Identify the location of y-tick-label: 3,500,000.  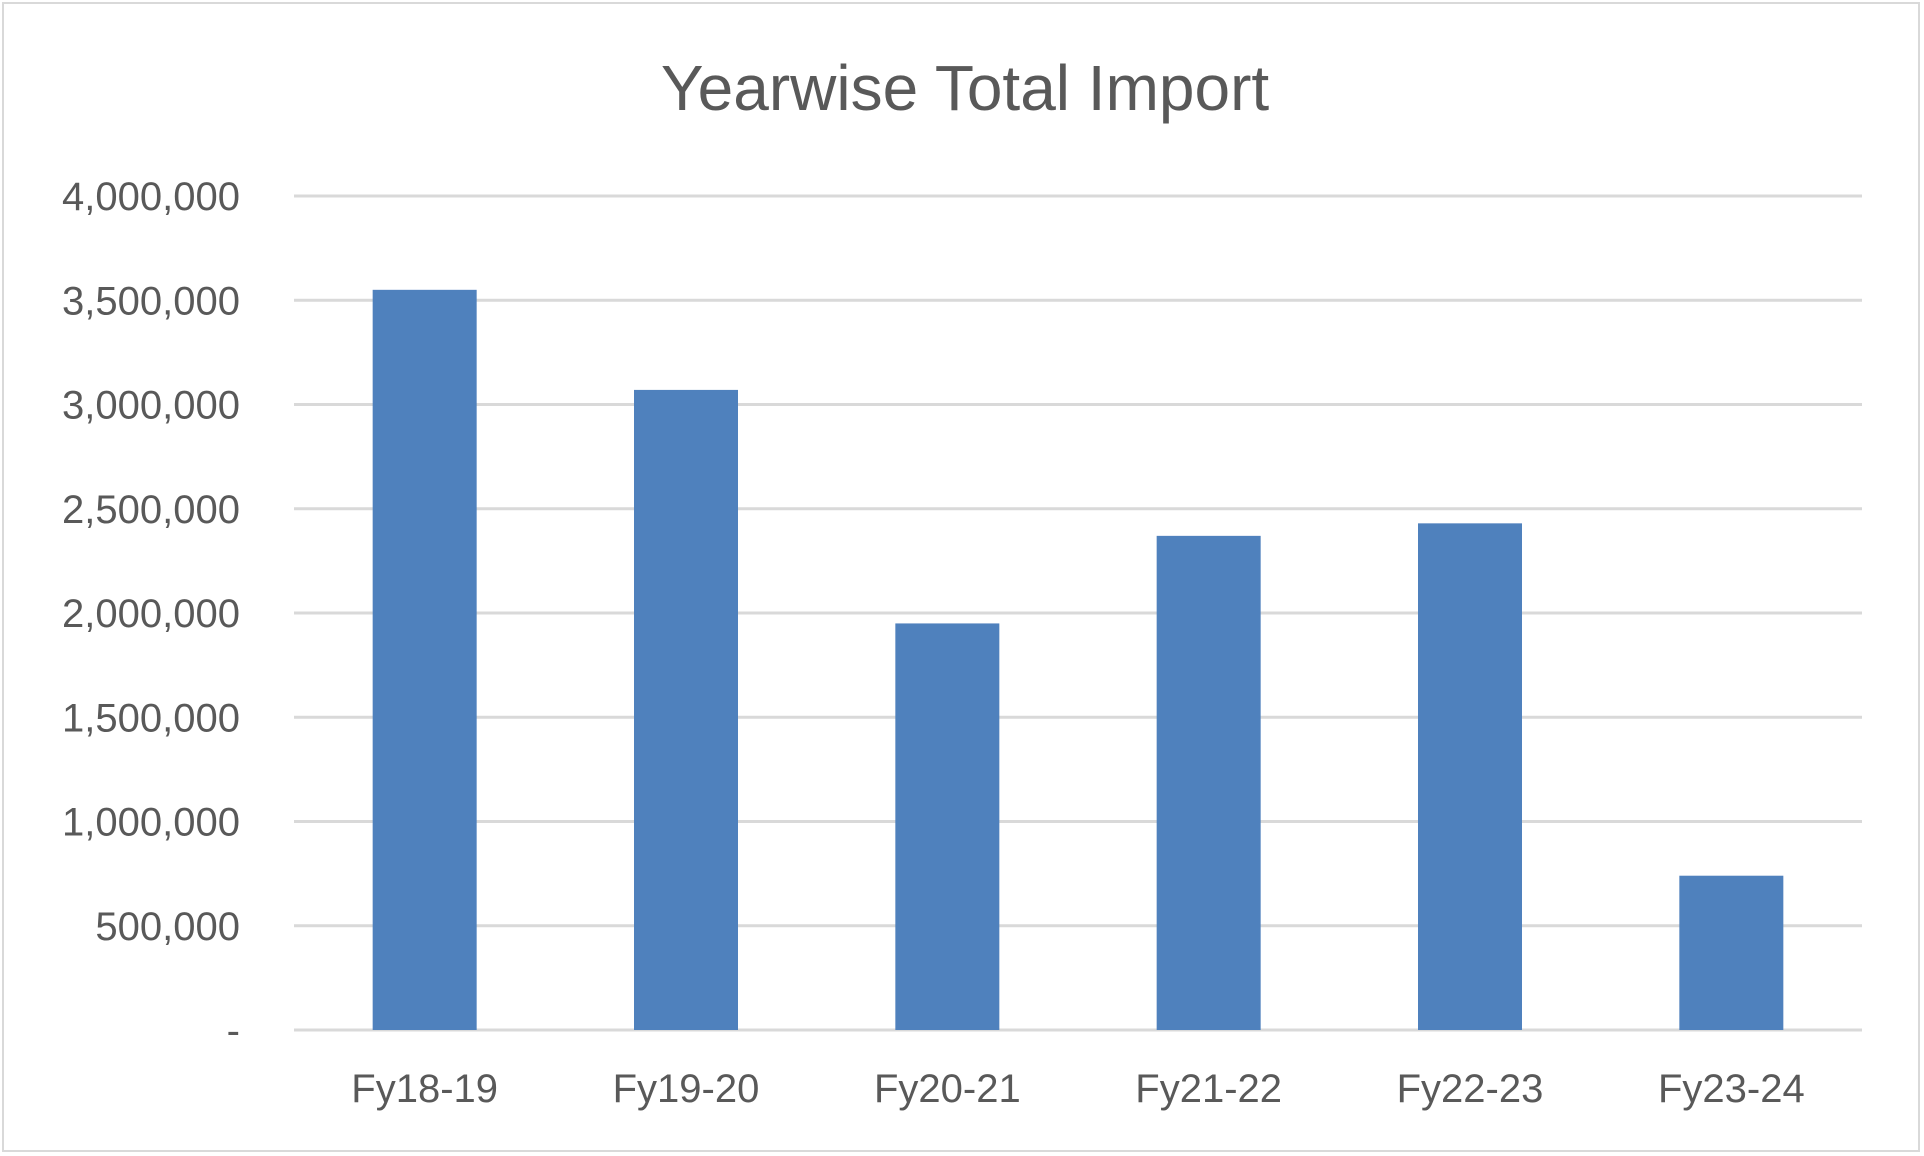
(151, 301).